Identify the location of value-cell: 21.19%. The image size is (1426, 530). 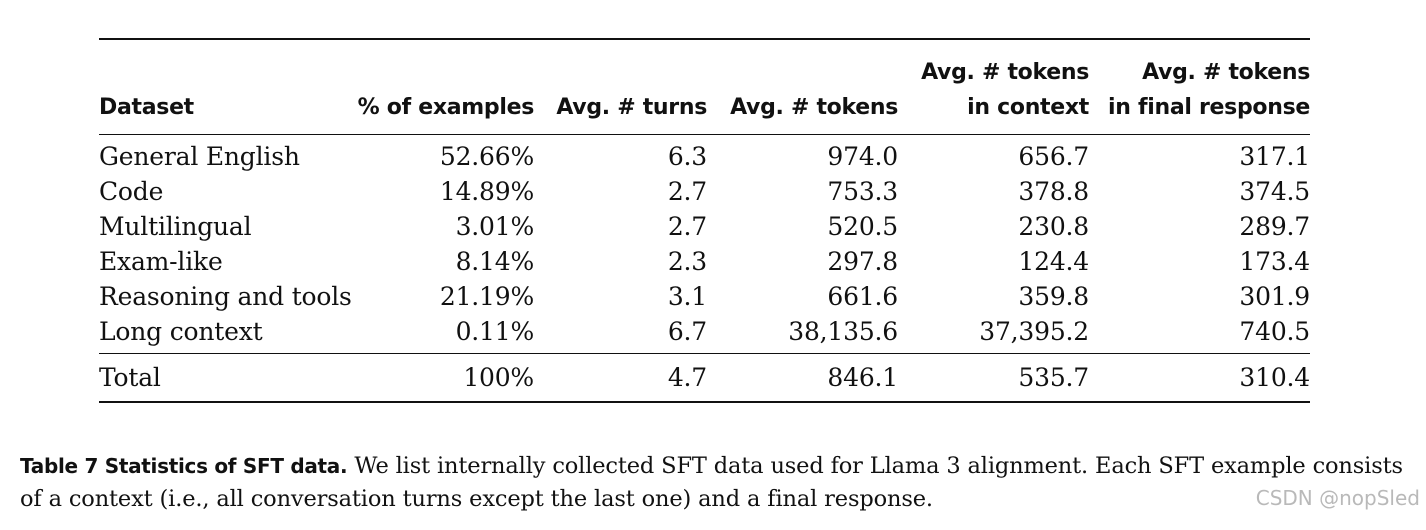
(486, 296).